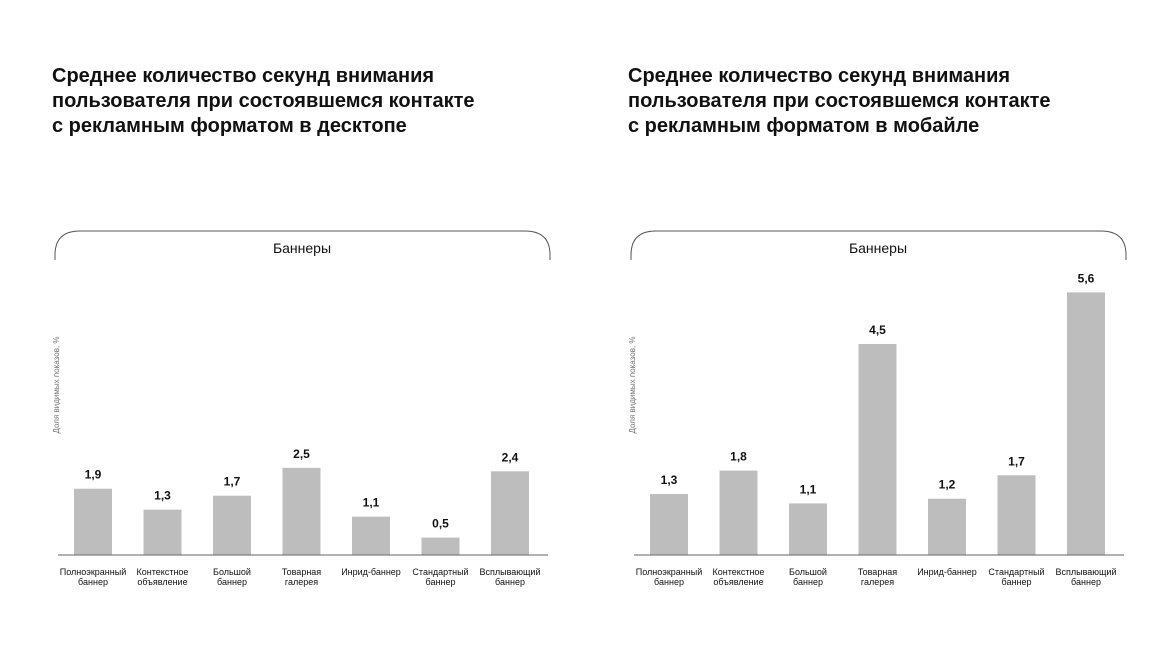  What do you see at coordinates (1086, 278) in the screenshot?
I see `value-label: 5,6` at bounding box center [1086, 278].